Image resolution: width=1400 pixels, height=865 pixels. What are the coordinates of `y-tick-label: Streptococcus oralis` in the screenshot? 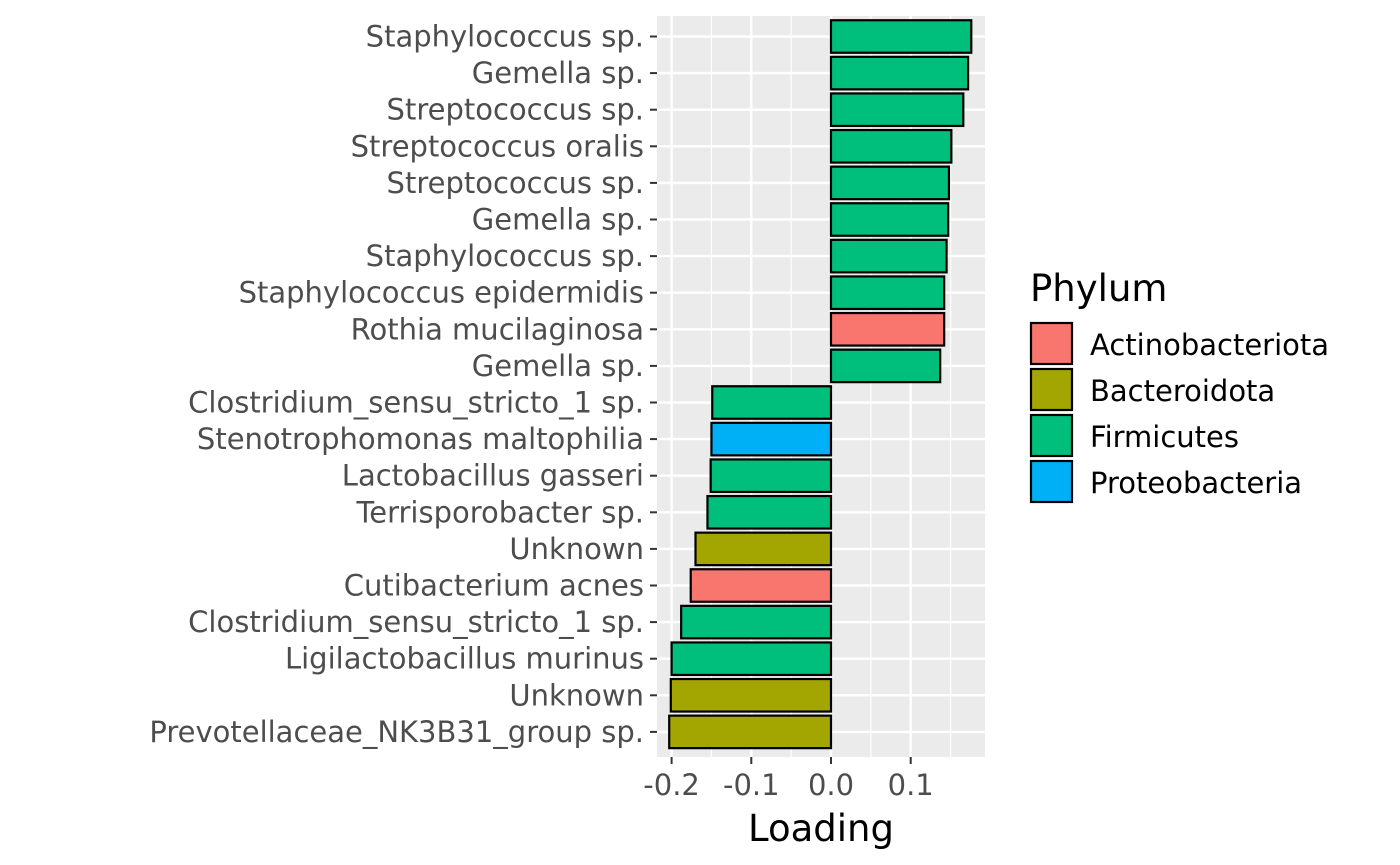 It's located at (497, 146).